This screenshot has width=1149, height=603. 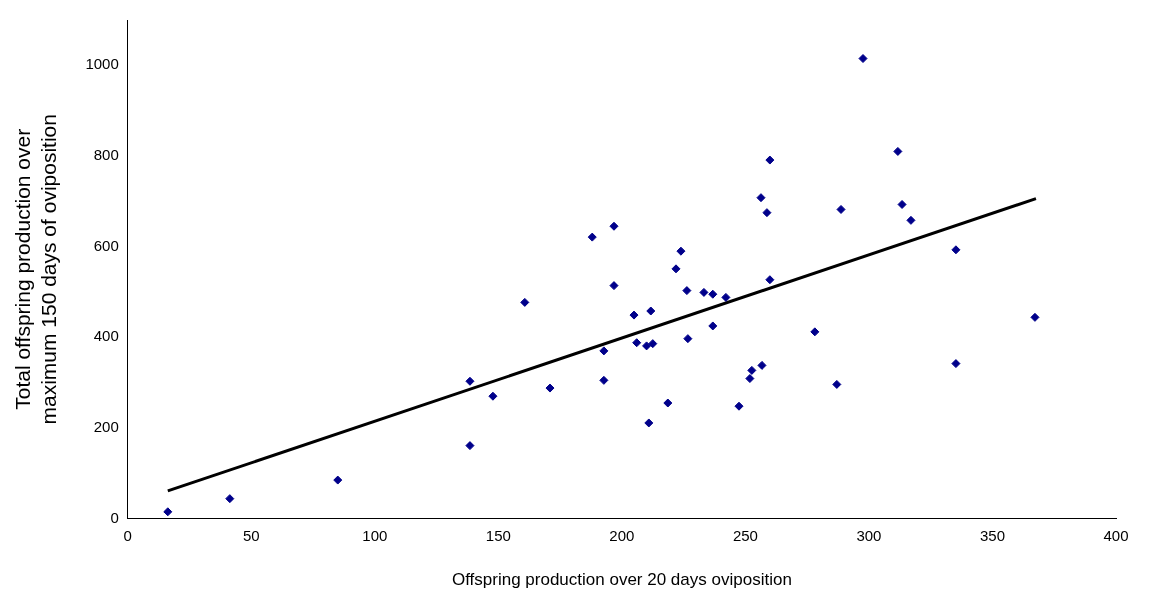 I want to click on y-axis-title: Total offspring production over maximum 150 days of oviposition, so click(x=35, y=269).